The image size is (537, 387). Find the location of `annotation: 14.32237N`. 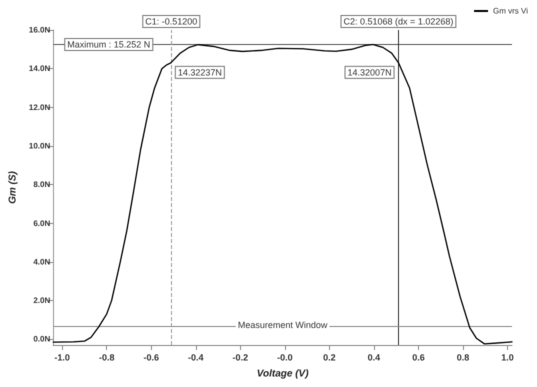

annotation: 14.32237N is located at coordinates (200, 72).